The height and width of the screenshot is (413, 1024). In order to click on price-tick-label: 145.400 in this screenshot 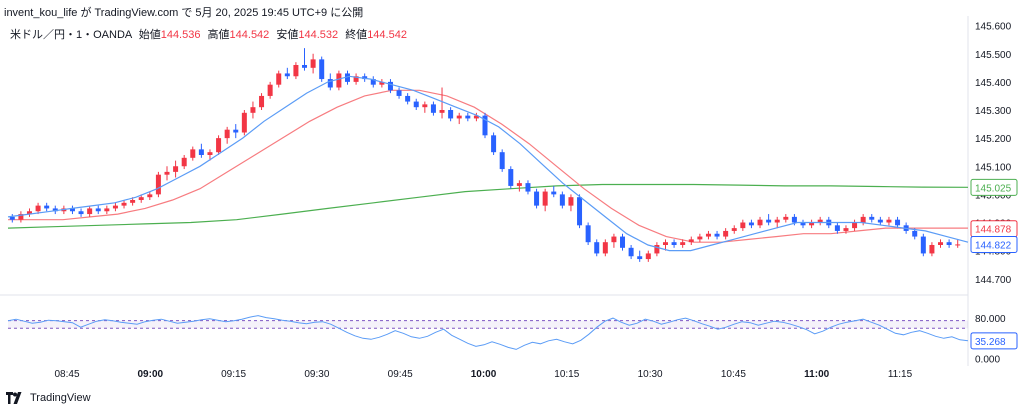, I will do `click(993, 83)`.